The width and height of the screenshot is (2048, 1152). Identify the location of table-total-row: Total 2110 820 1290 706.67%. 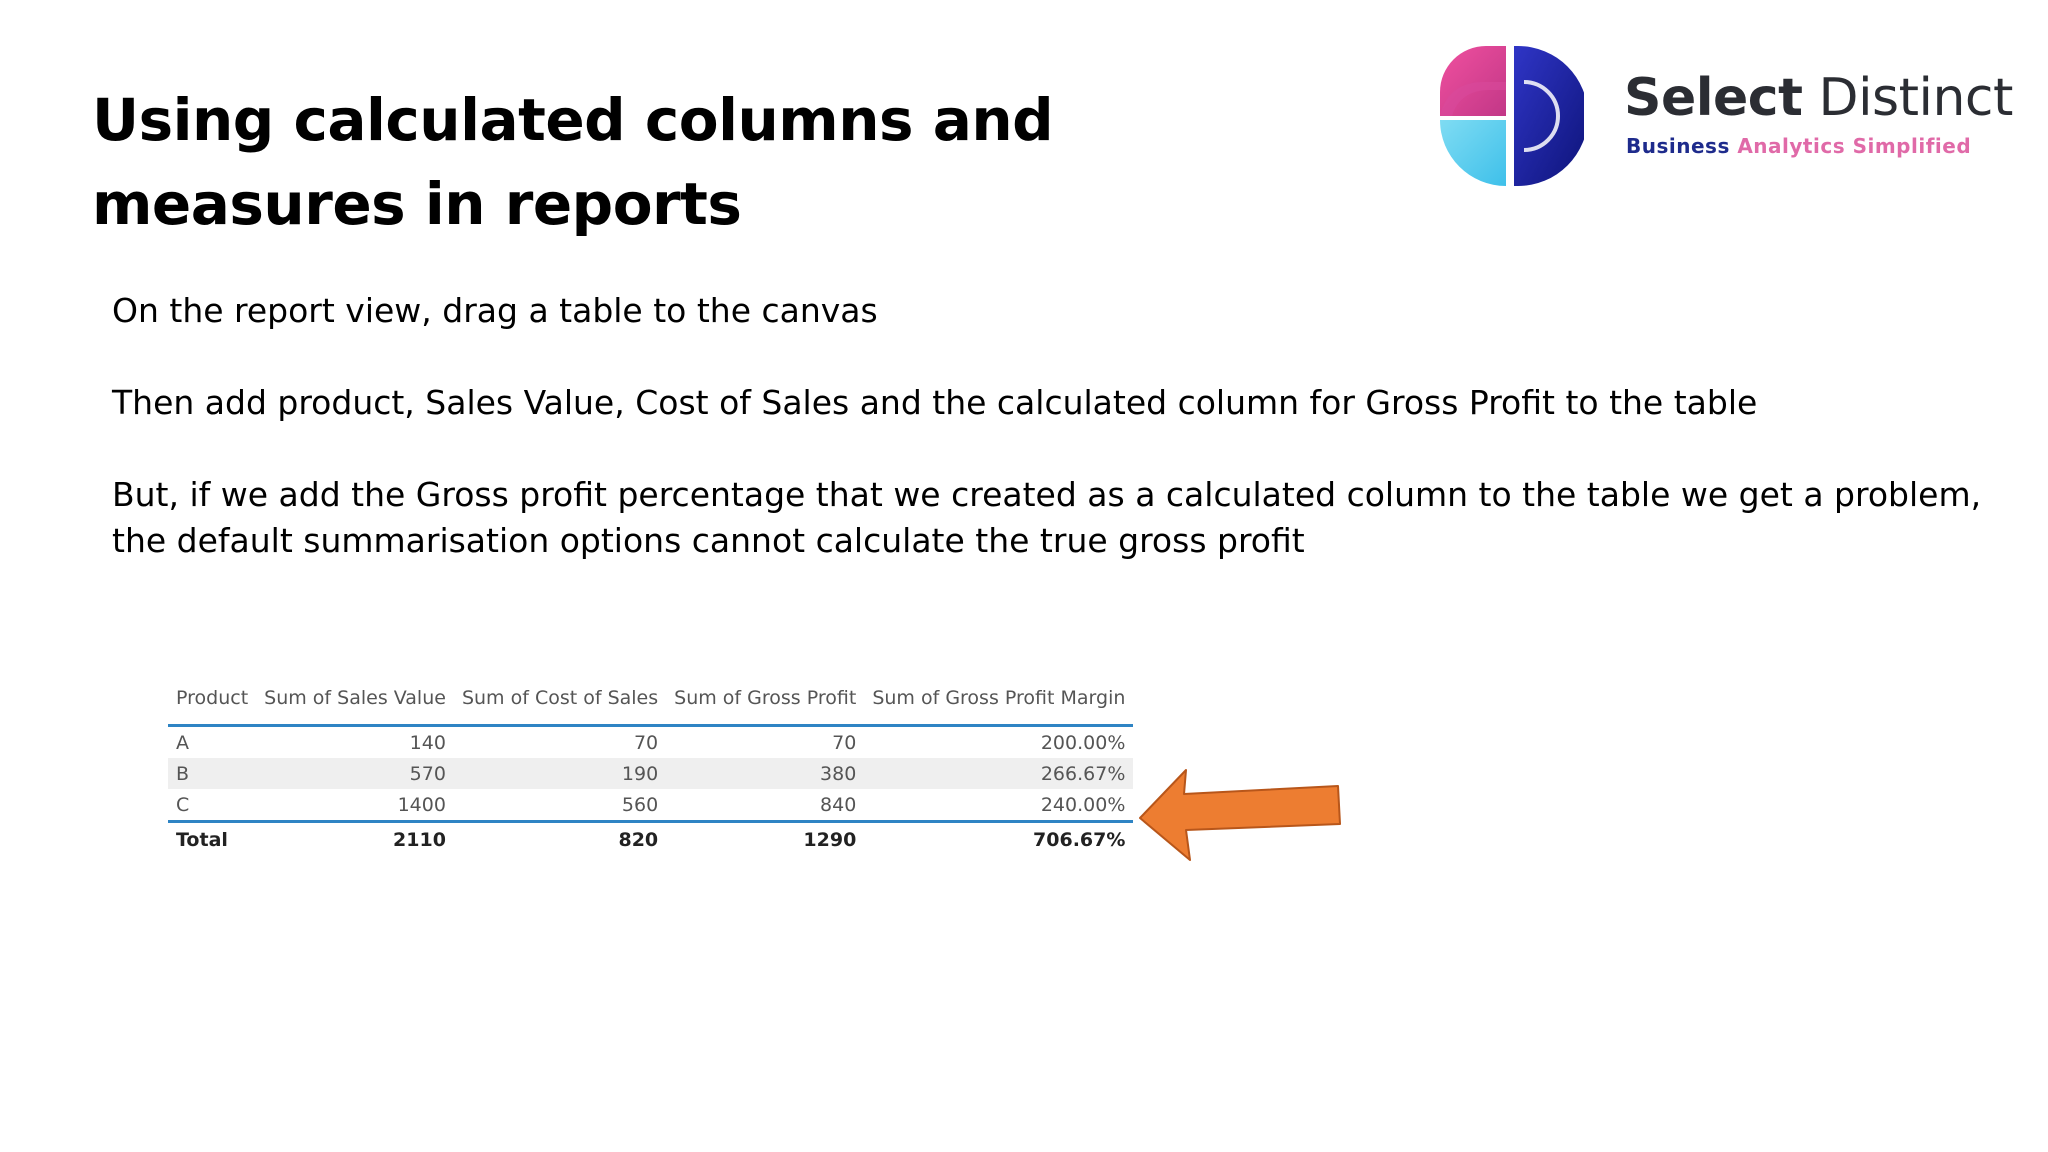
(651, 838).